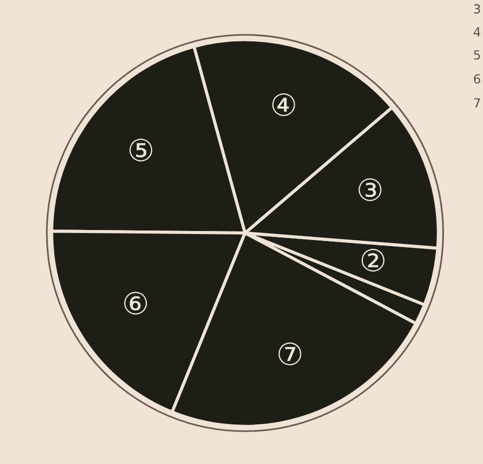  I want to click on slice-label: ④, so click(284, 104).